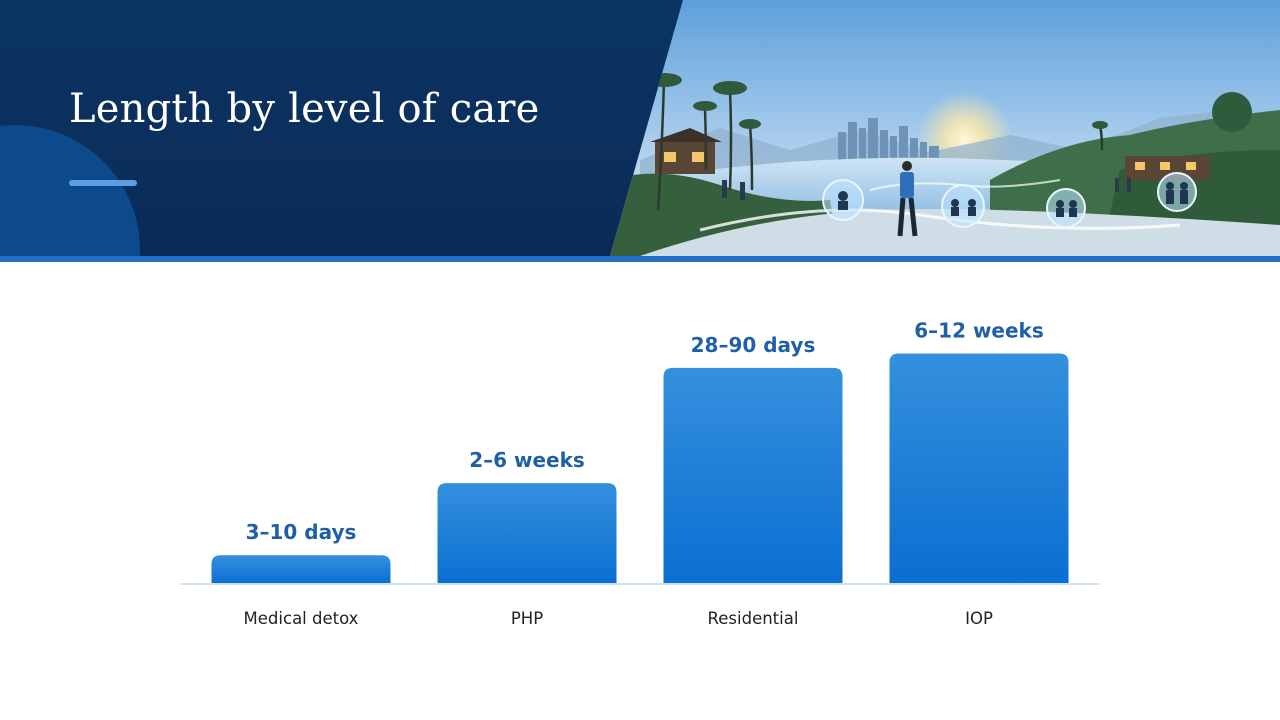 The width and height of the screenshot is (1280, 720). I want to click on bar-value-label: 28–90 days, so click(753, 345).